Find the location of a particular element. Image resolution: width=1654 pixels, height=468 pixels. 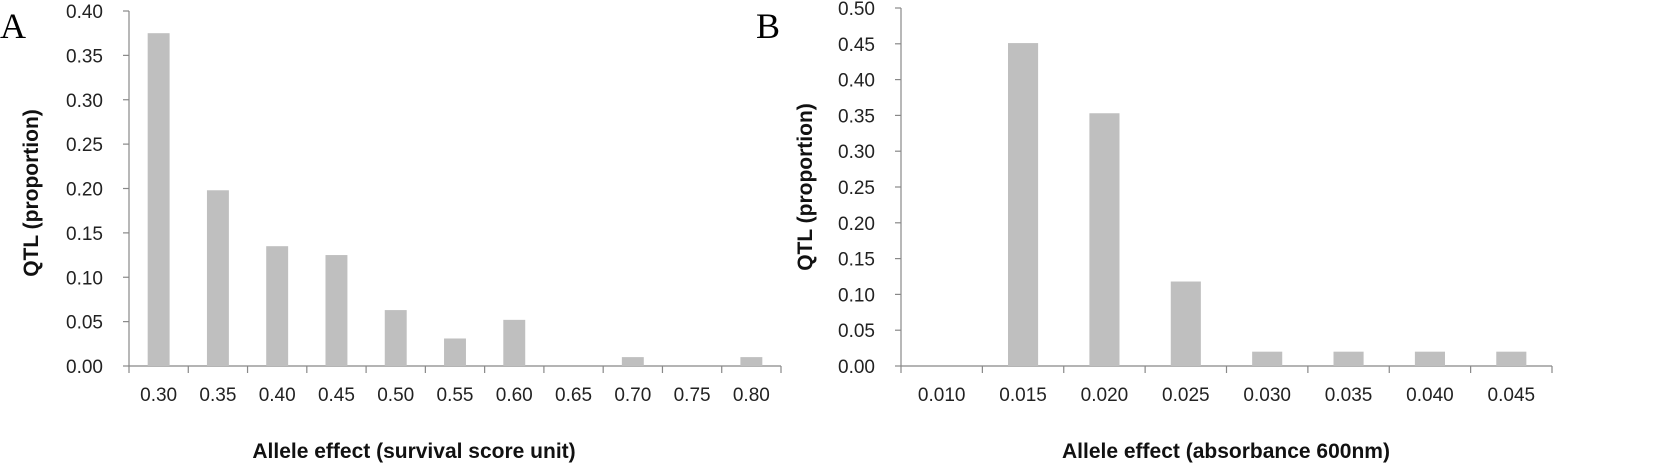

y-tick-label-b: 0.40 is located at coordinates (856, 81).